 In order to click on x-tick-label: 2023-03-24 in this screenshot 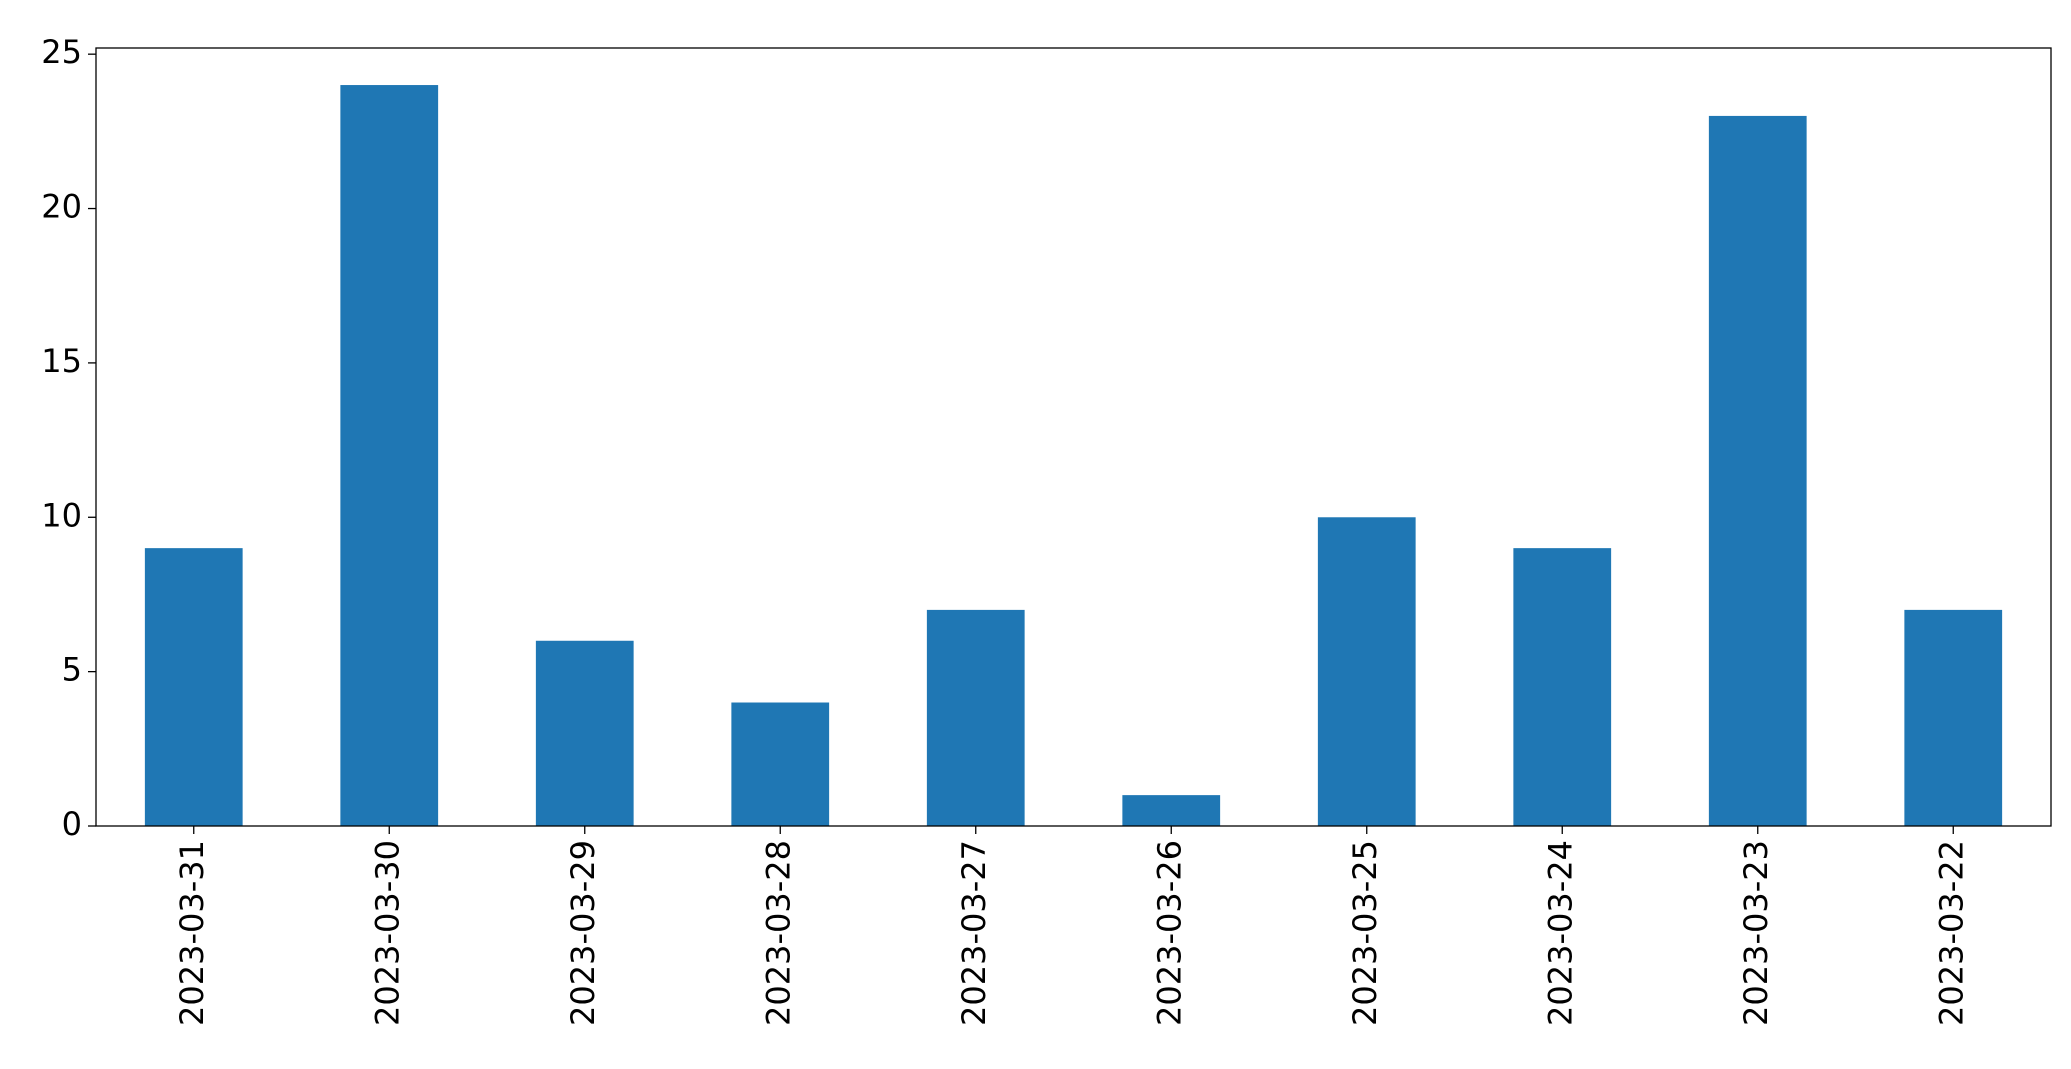, I will do `click(1560, 933)`.